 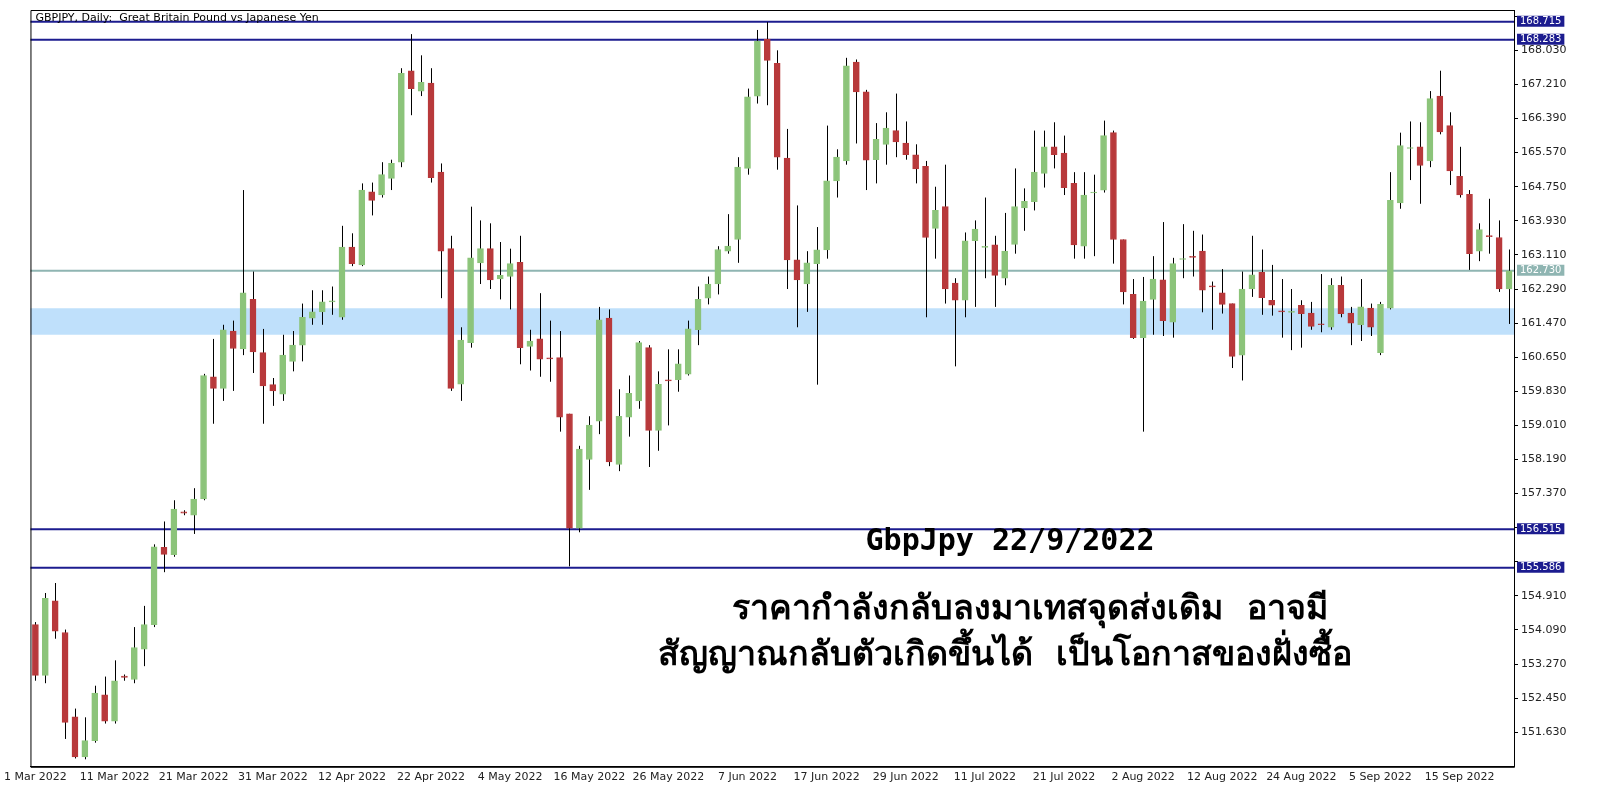 I want to click on annotation: ราคากำลังกลับลงมาเทสจุดส่งเดิม อาจมี, so click(x=1030, y=607).